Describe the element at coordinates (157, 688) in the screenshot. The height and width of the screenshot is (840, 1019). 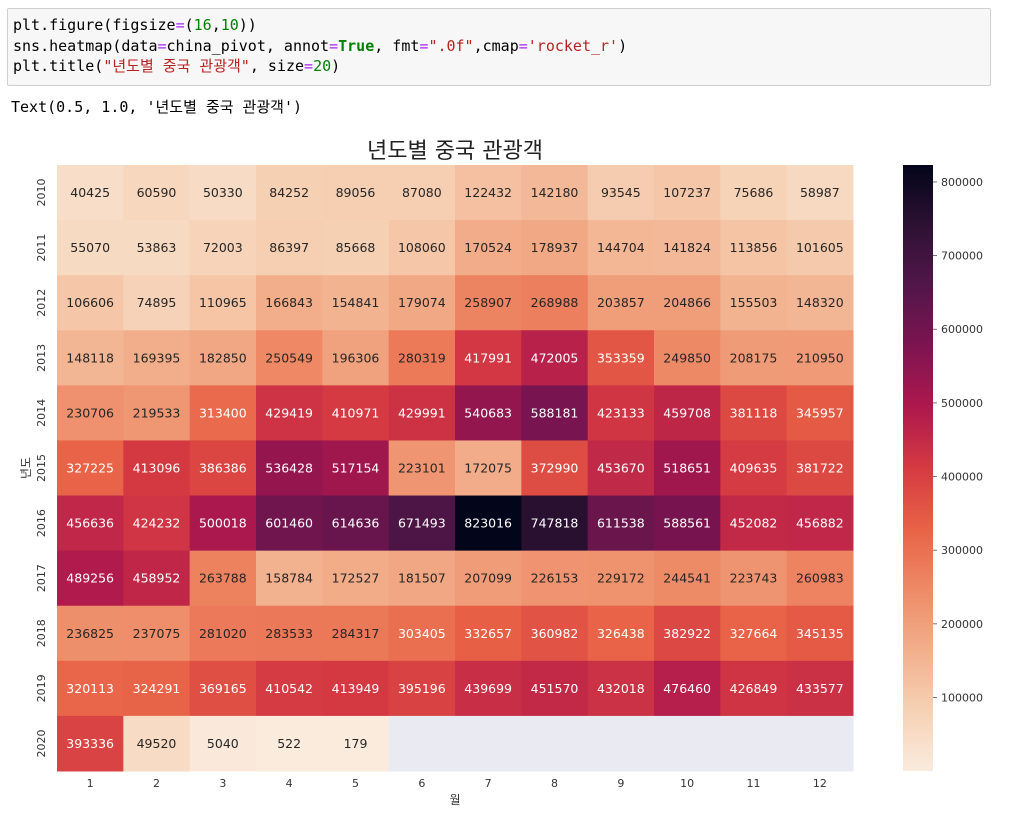
I see `cell-value-label: 324291` at that location.